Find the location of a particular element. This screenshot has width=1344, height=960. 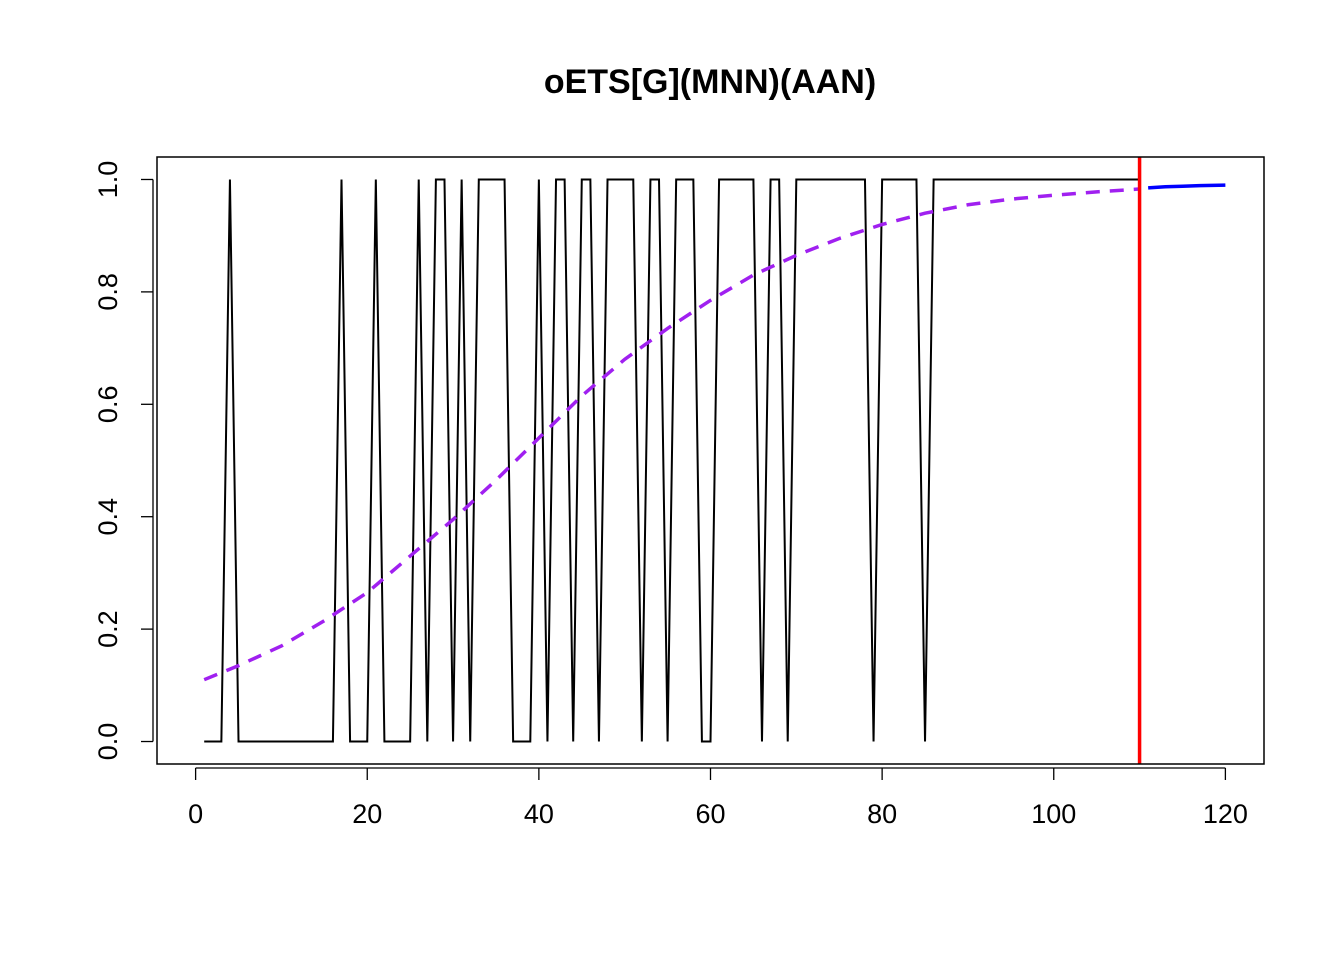

y-tick-label: 0.2 is located at coordinates (108, 629).